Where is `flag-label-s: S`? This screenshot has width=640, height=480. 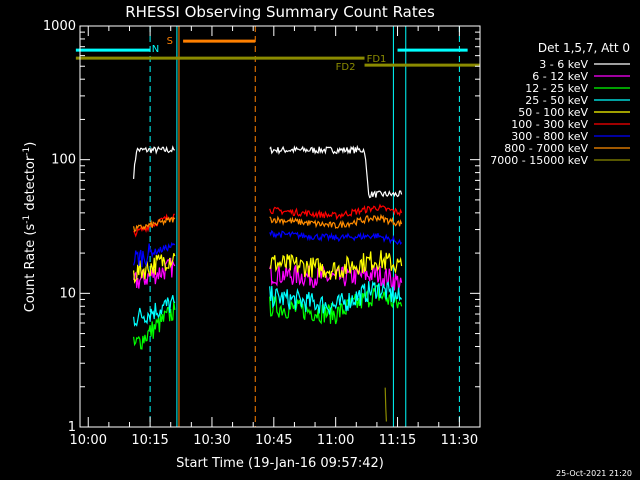 flag-label-s: S is located at coordinates (170, 41).